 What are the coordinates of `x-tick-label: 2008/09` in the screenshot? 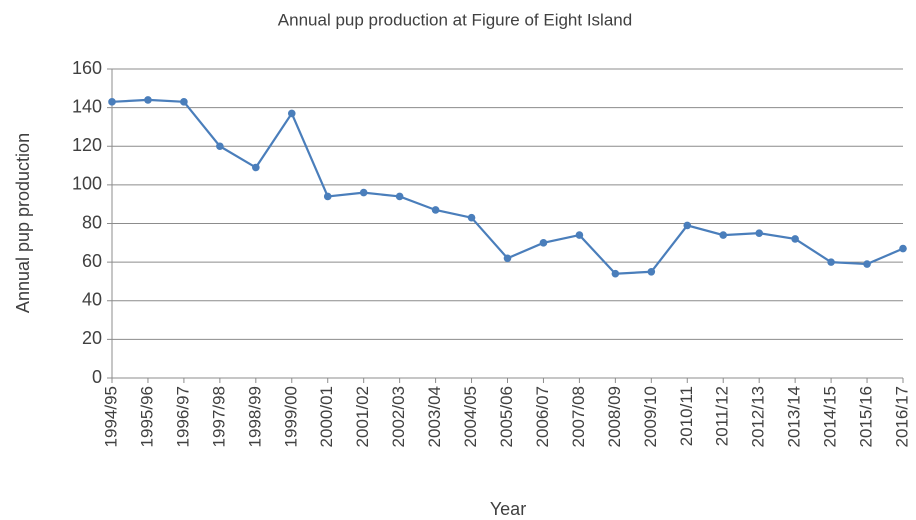 It's located at (614, 416).